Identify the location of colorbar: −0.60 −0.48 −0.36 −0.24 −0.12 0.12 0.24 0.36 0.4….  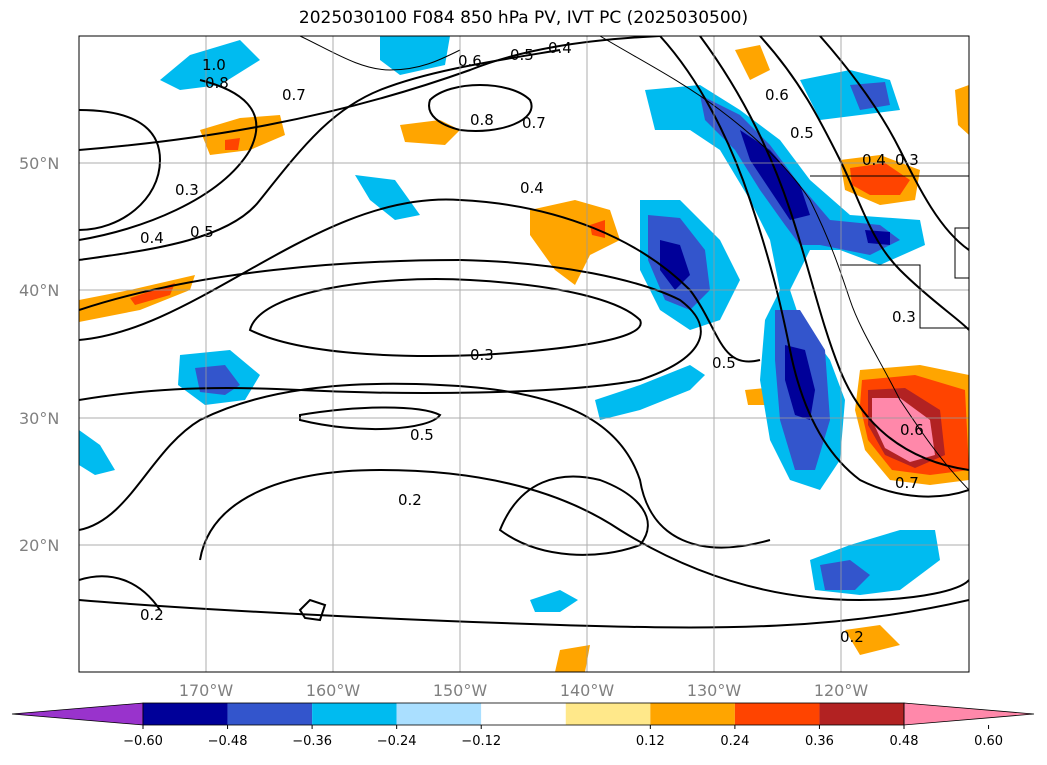
(523, 725).